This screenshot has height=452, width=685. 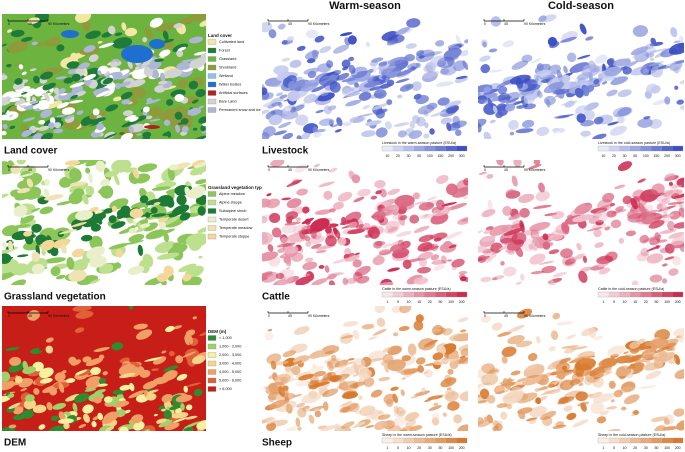 I want to click on legend-swatch, so click(x=212, y=355).